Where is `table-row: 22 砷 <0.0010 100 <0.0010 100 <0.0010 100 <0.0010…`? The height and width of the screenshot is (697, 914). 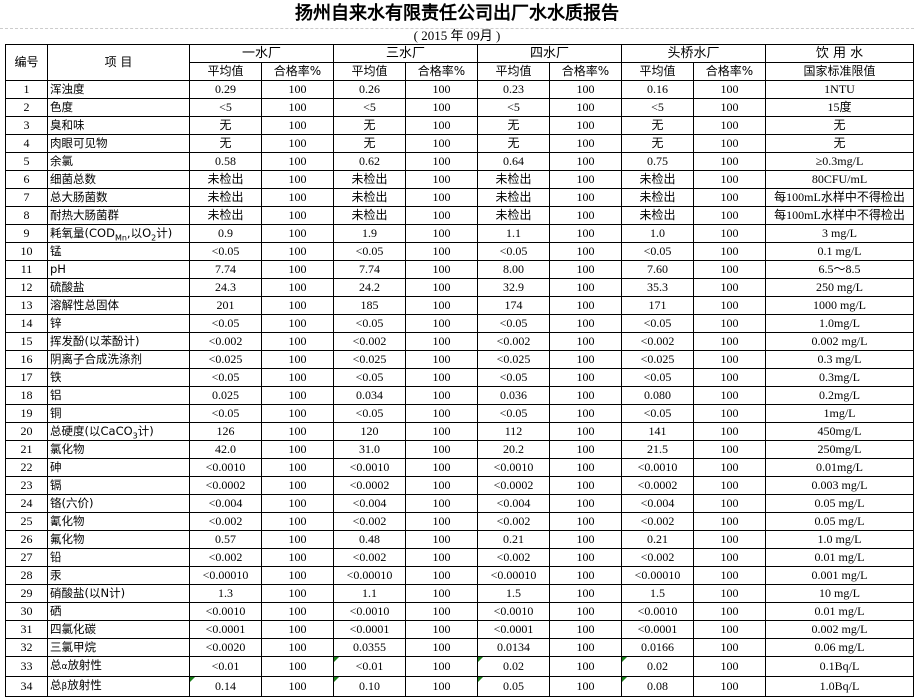 table-row: 22 砷 <0.0010 100 <0.0010 100 <0.0010 100 <0.0010… is located at coordinates (459, 467).